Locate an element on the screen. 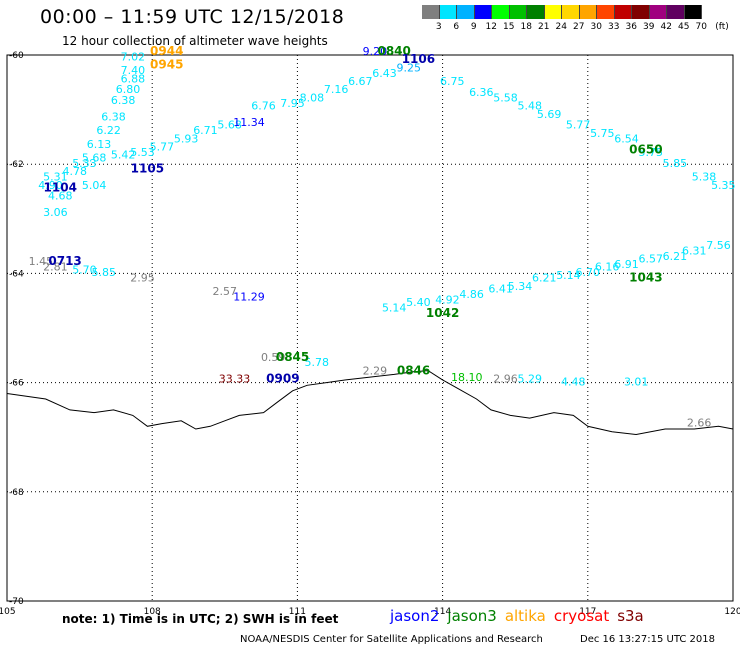 The image size is (740, 650). wave-height-observation: 4.68 is located at coordinates (60, 196).